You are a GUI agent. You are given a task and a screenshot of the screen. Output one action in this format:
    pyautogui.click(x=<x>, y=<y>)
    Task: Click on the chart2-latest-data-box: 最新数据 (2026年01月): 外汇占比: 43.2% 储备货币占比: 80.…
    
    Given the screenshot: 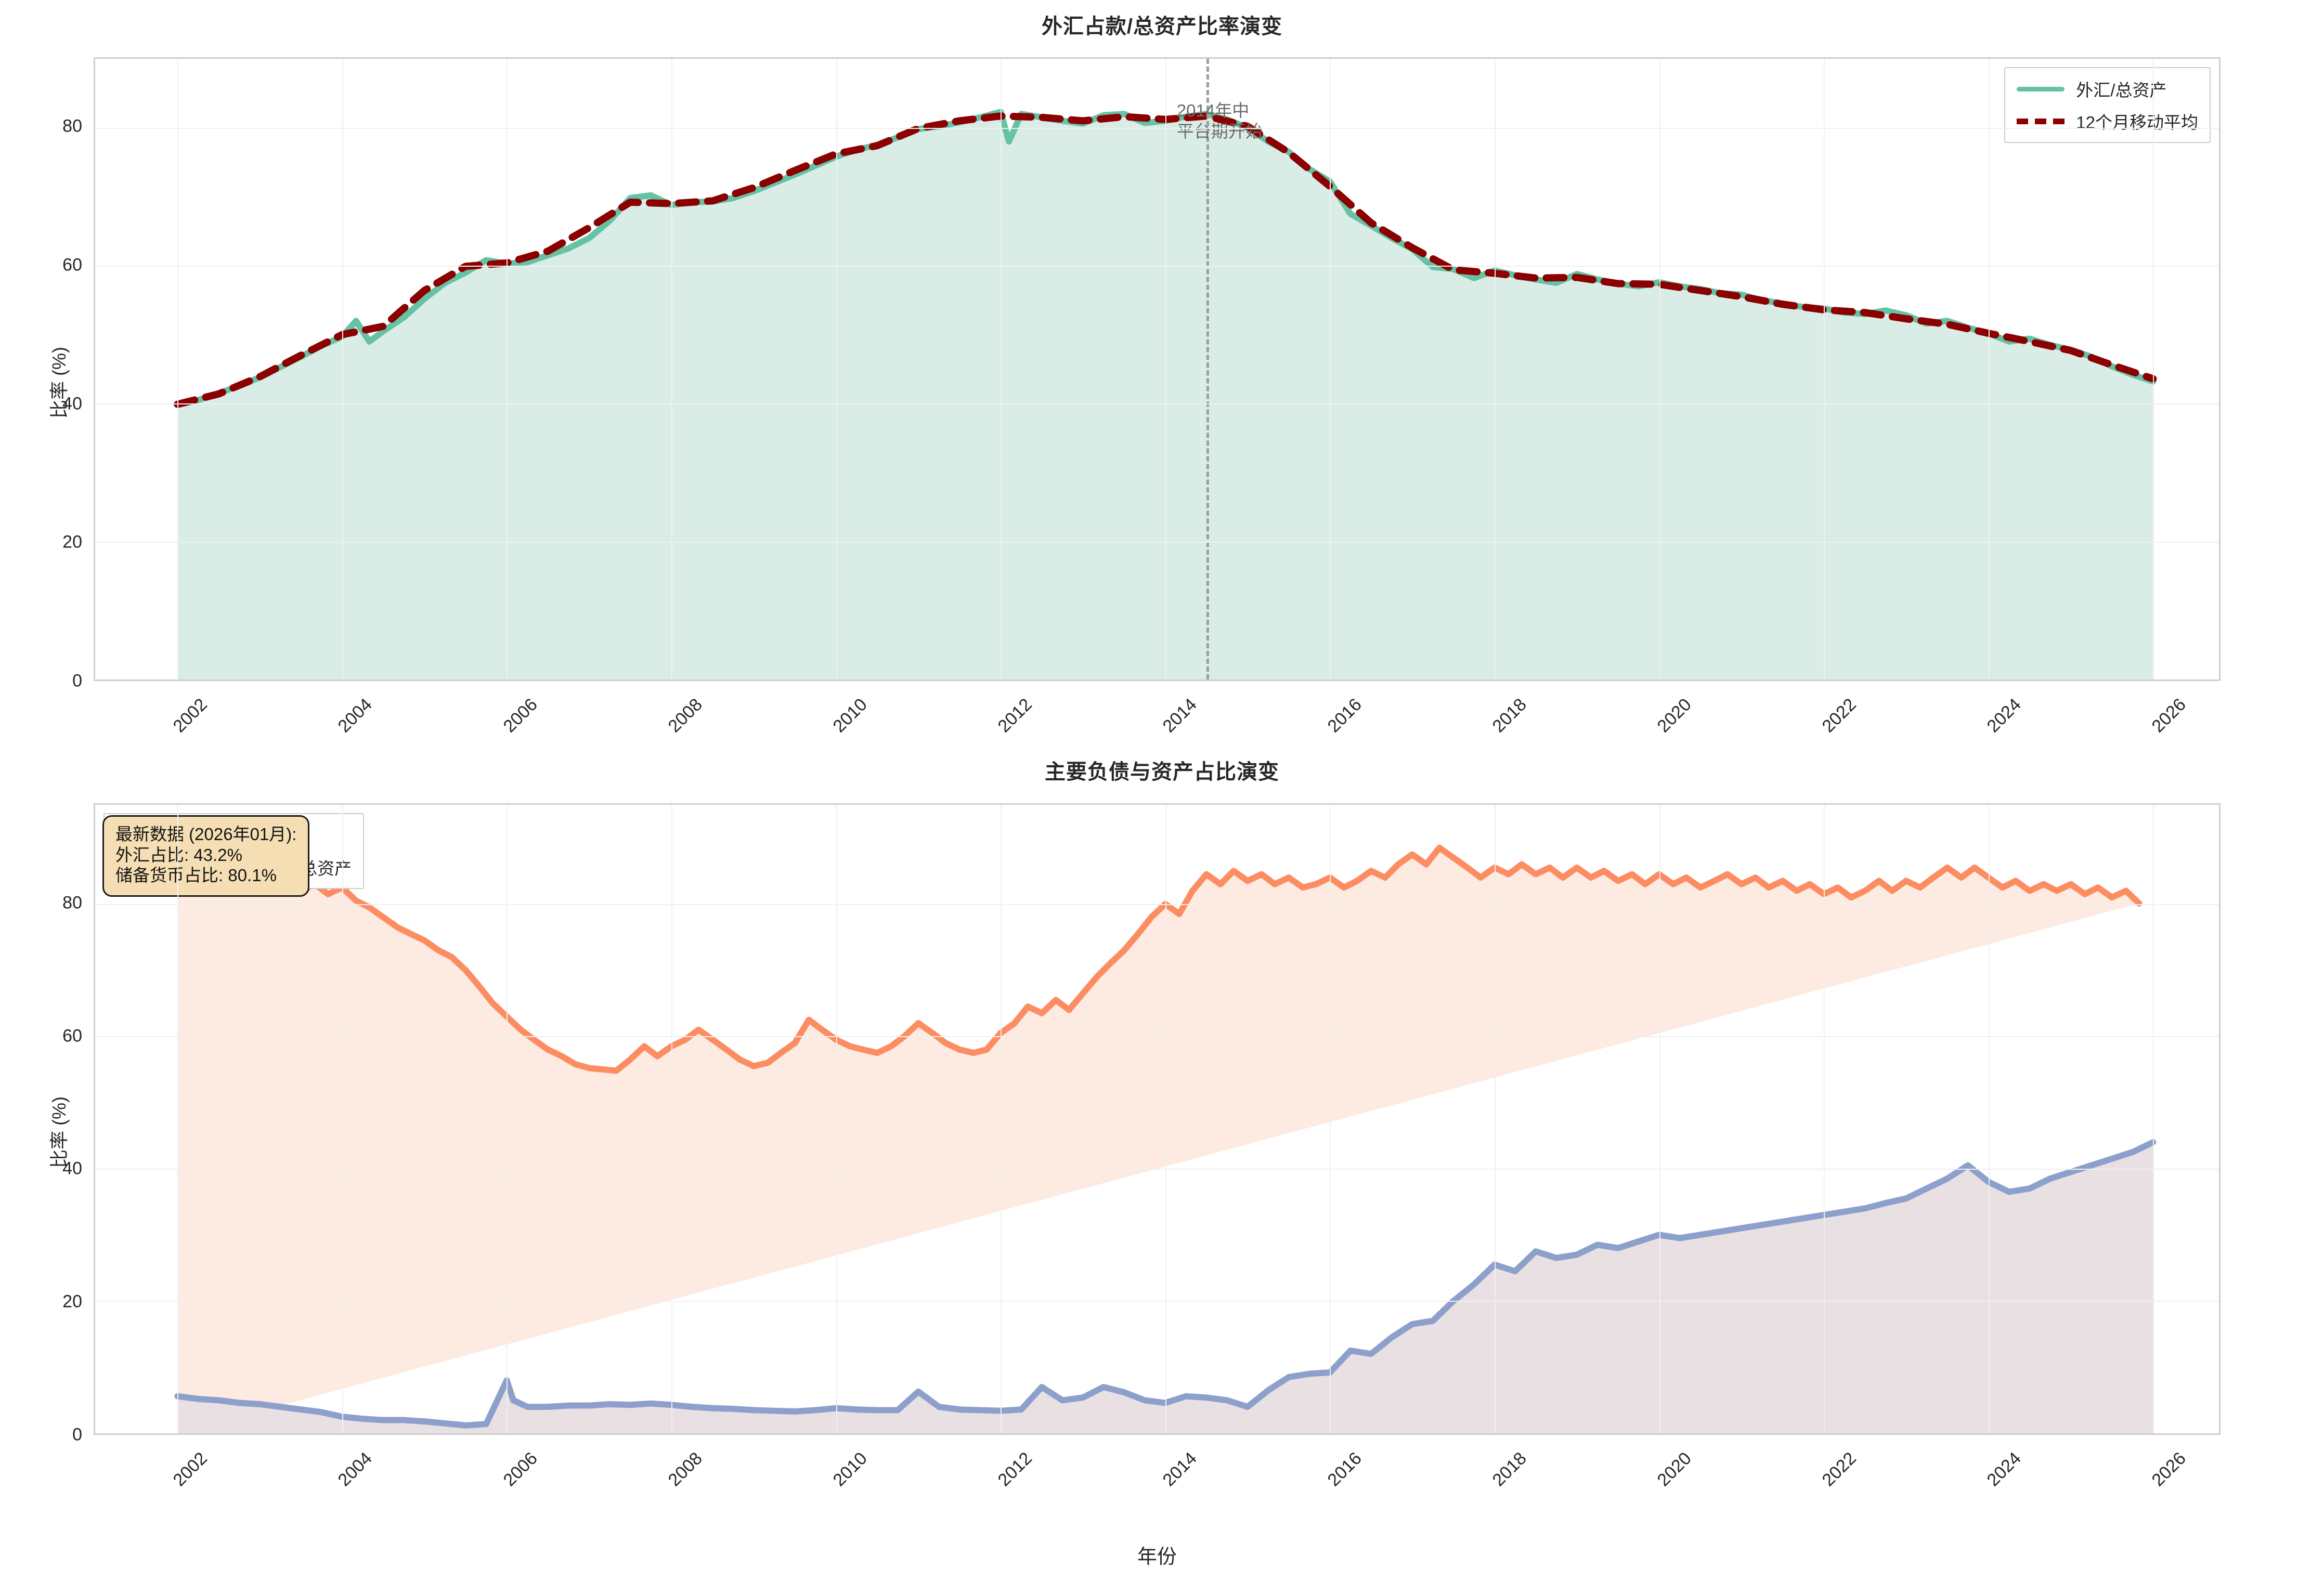 What is the action you would take?
    pyautogui.click(x=206, y=856)
    